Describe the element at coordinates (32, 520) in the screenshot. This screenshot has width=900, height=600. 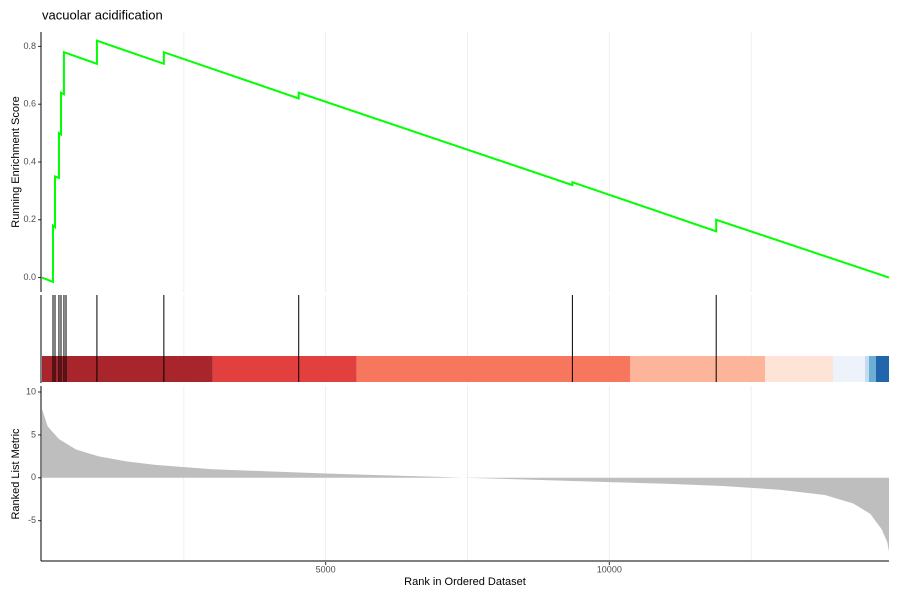
I see `y-tick-label: -5` at that location.